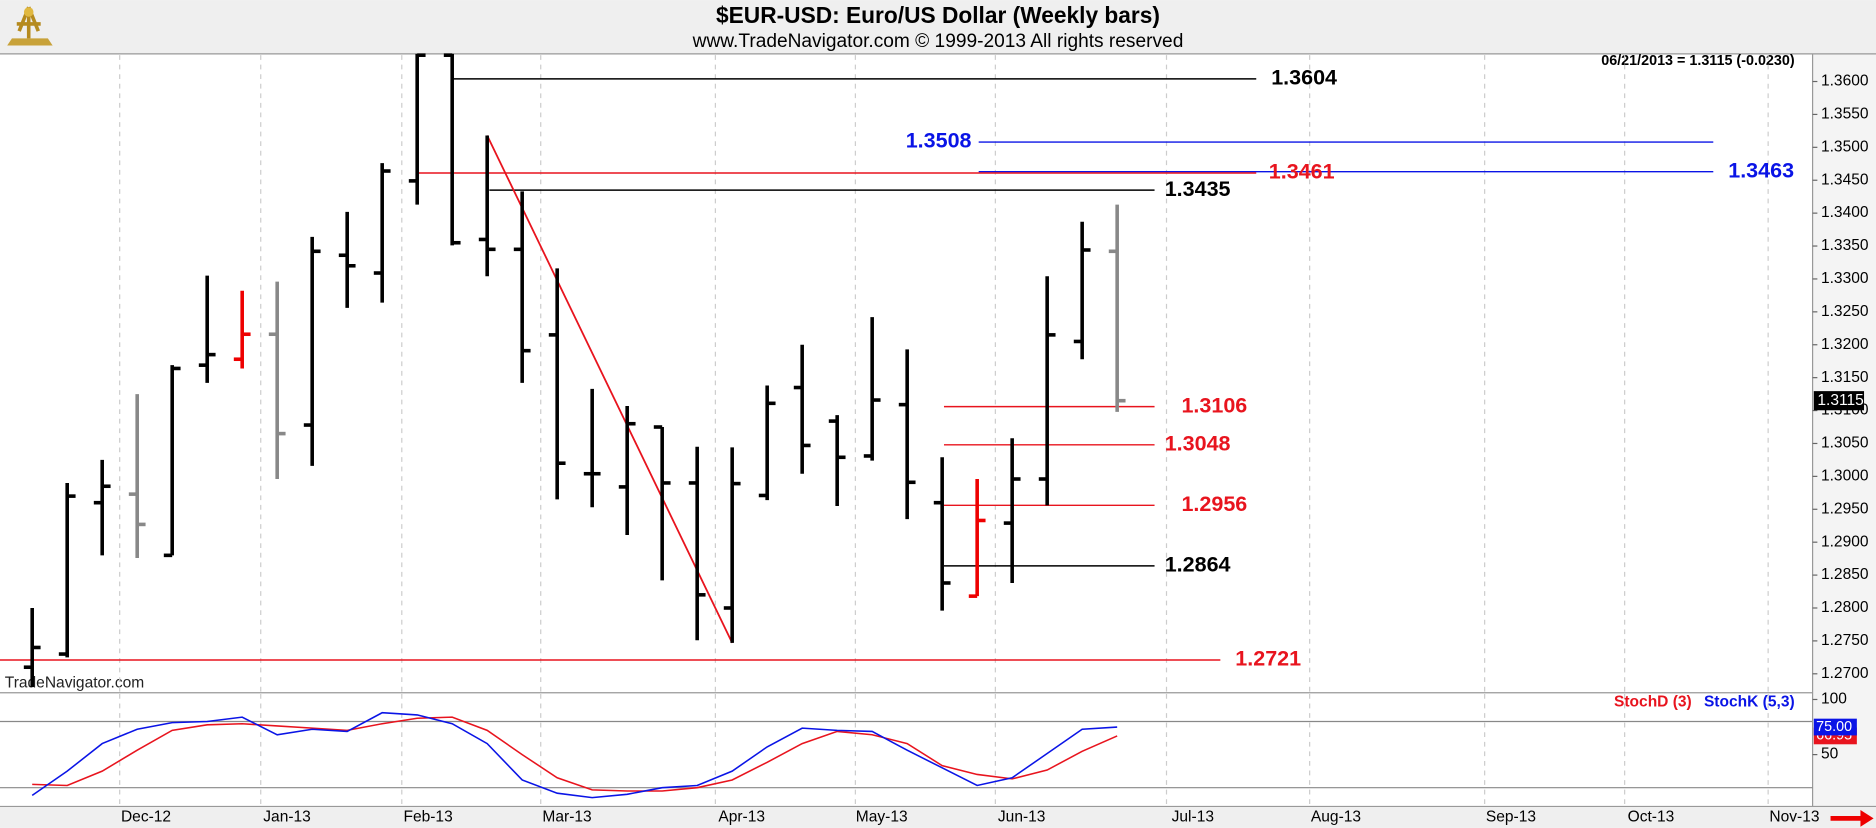 This screenshot has height=828, width=1876. I want to click on y-tick-label: 1.2900, so click(1845, 541).